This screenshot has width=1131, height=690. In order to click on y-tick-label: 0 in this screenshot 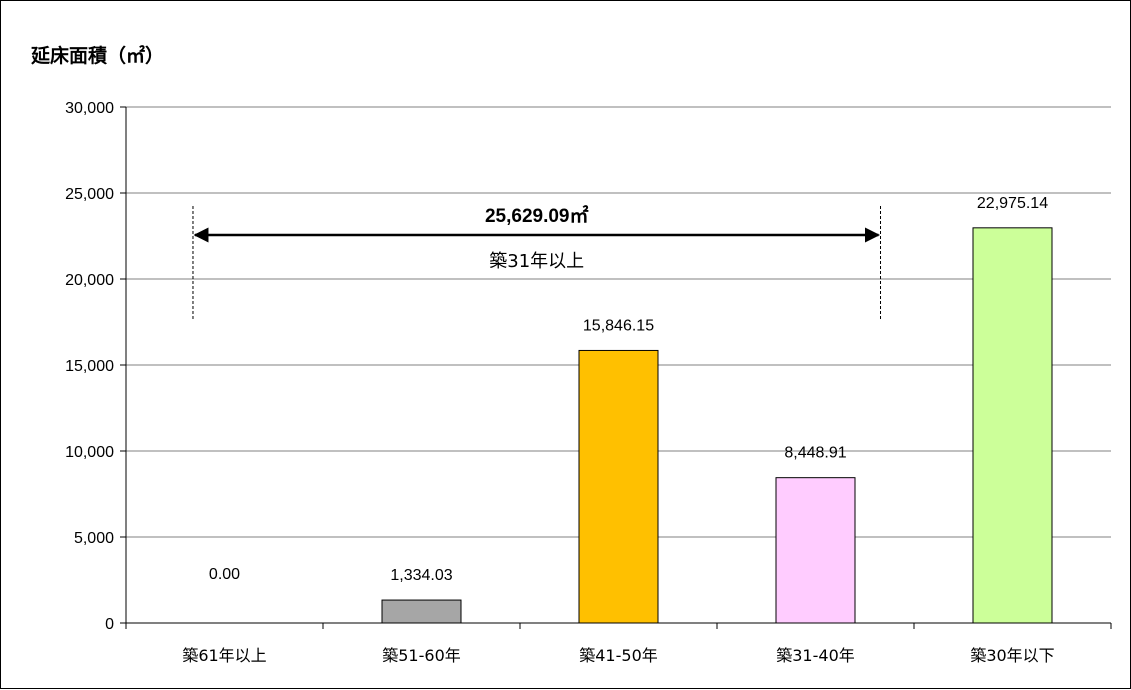, I will do `click(109, 624)`.